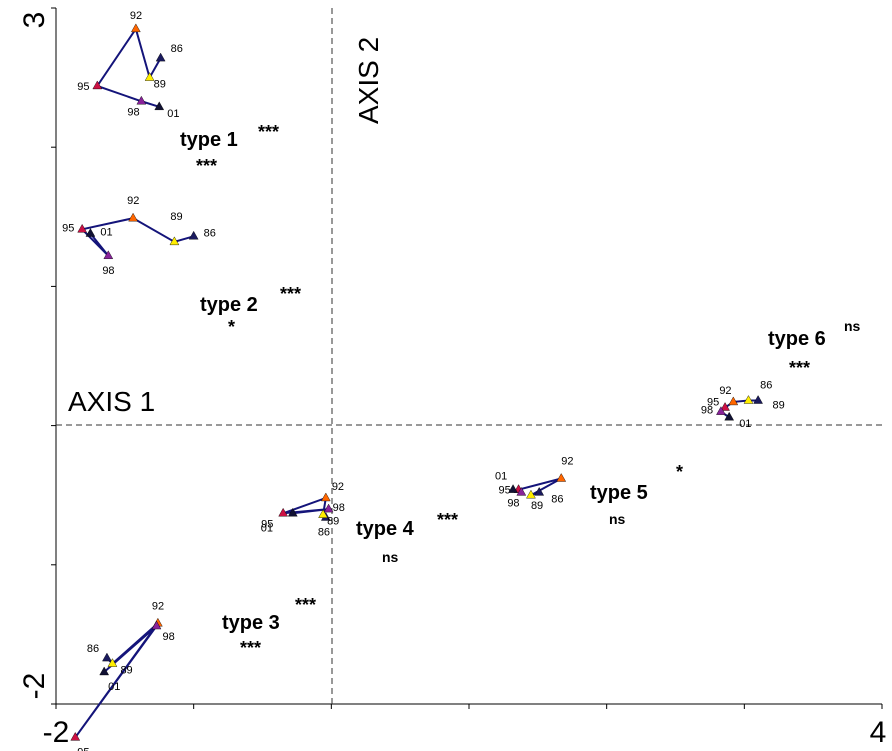 The image size is (892, 751). Describe the element at coordinates (56, 732) in the screenshot. I see `x-tick-min: -2` at that location.